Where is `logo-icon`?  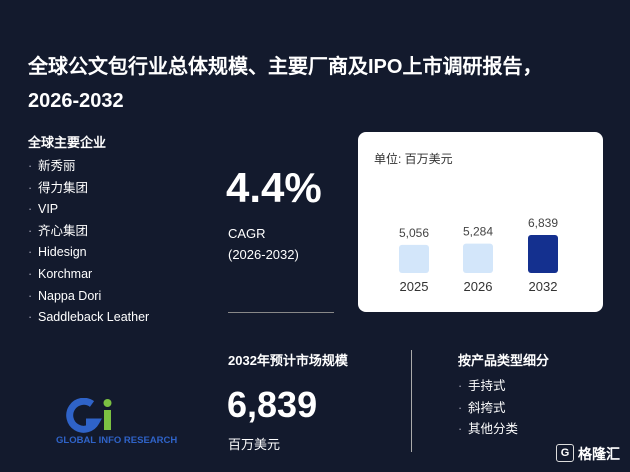 logo-icon is located at coordinates (89, 415).